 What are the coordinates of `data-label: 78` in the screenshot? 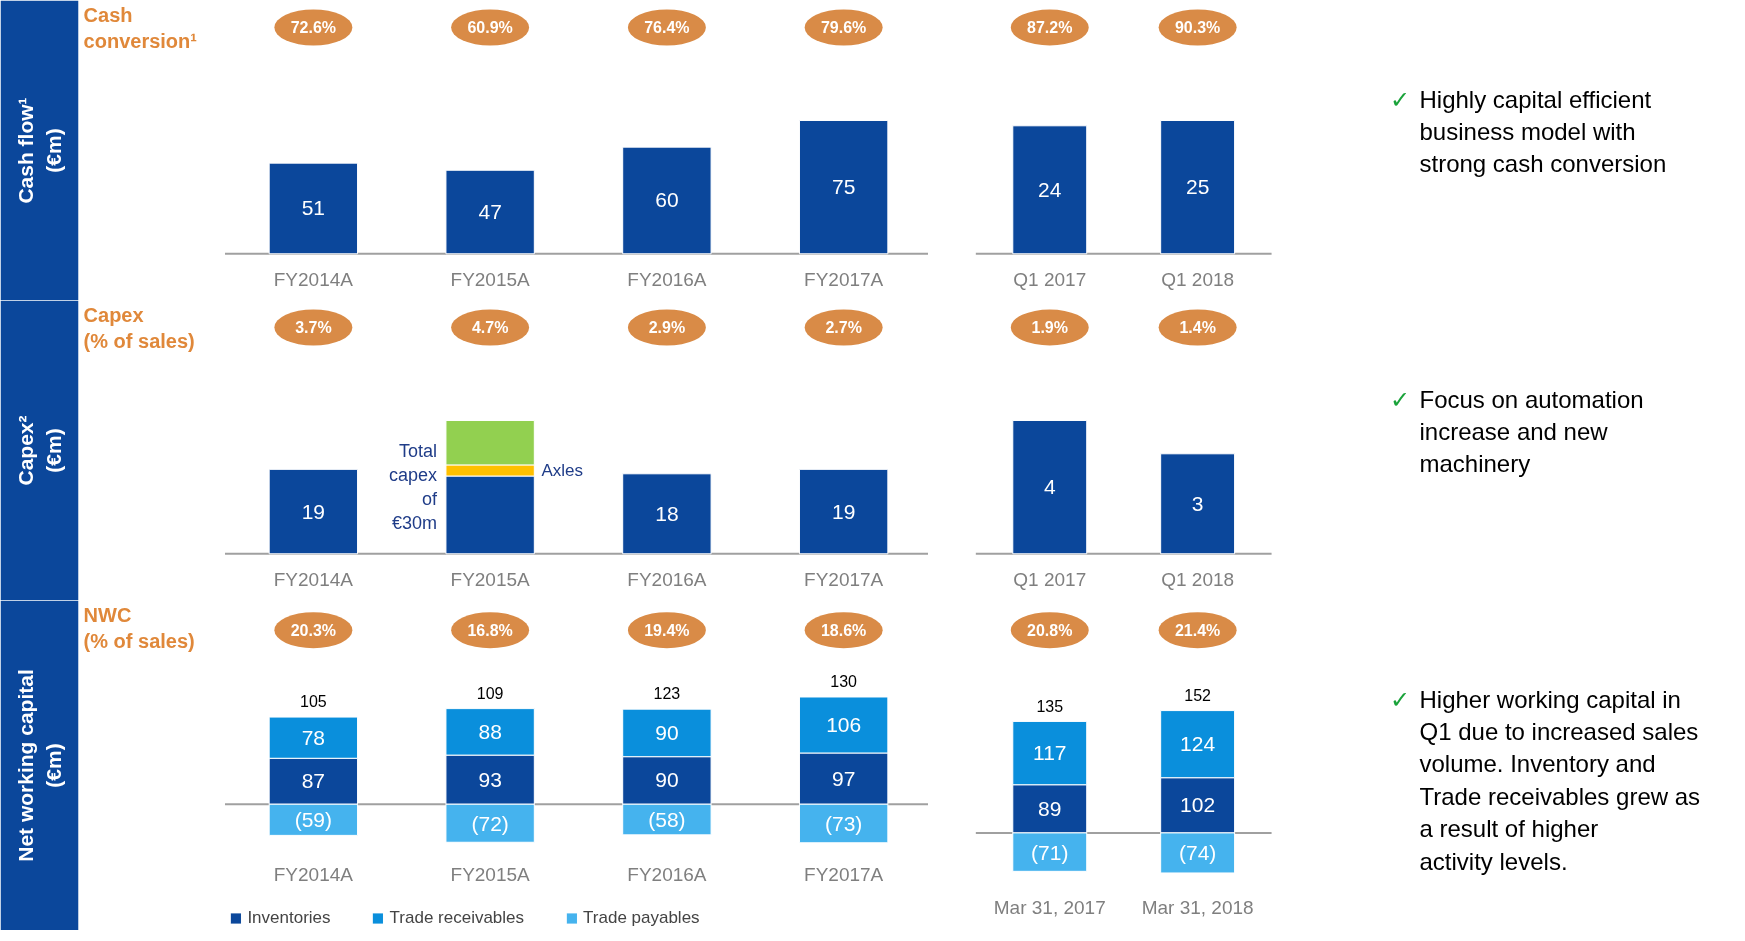 It's located at (313, 737).